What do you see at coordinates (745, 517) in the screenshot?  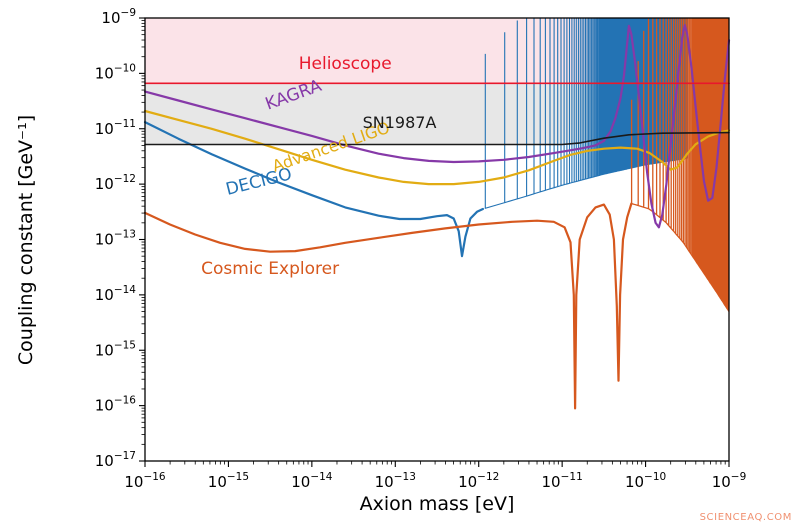 I see `watermark: SCIENCEAQ.COM` at bounding box center [745, 517].